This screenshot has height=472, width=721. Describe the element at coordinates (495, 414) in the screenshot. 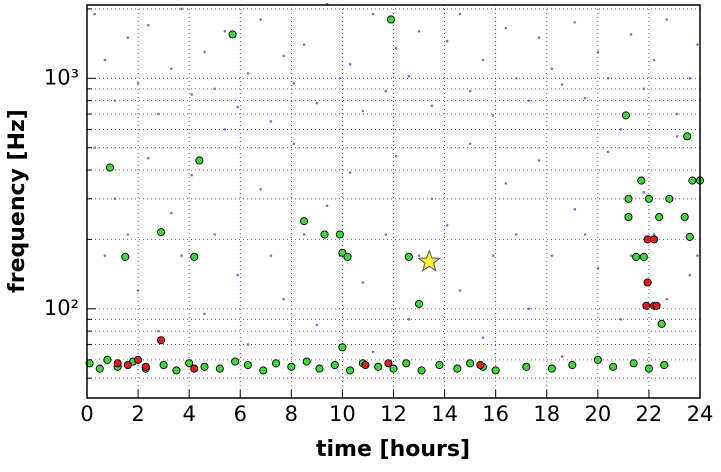

I see `x-tick-label: 16` at that location.